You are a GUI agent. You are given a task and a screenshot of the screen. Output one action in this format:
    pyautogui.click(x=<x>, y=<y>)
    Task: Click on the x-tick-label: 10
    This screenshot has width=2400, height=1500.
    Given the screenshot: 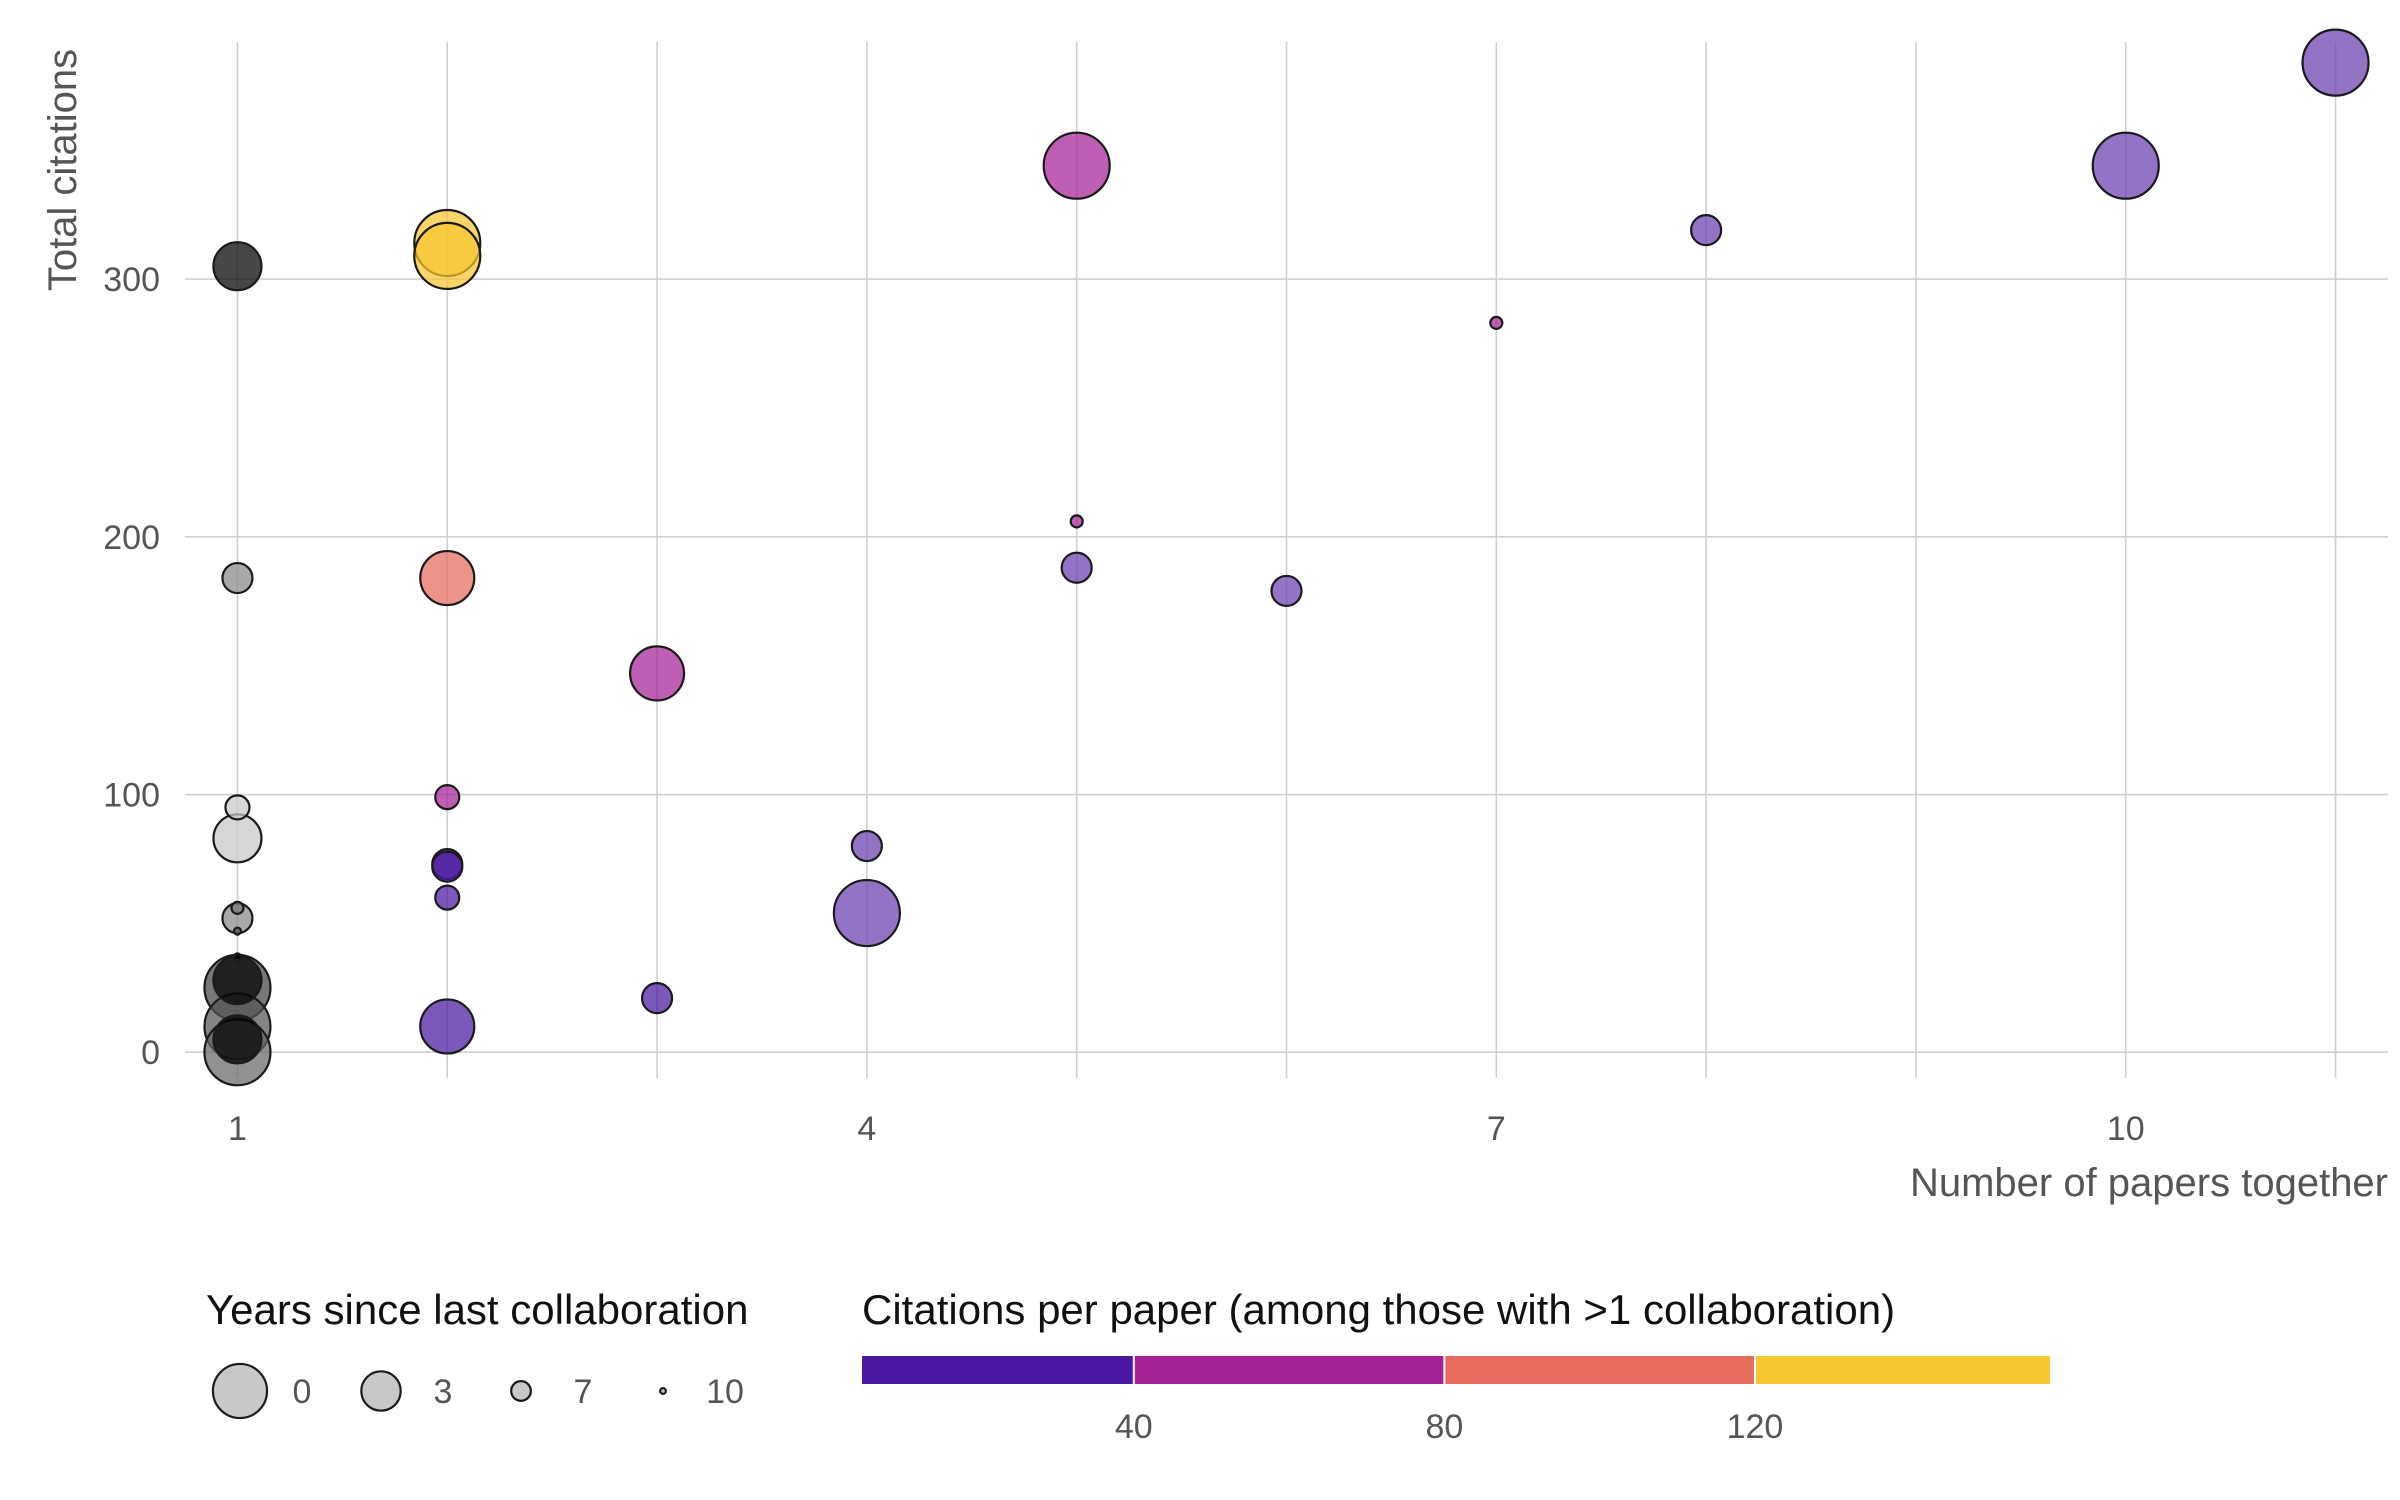 What is the action you would take?
    pyautogui.click(x=2126, y=1129)
    